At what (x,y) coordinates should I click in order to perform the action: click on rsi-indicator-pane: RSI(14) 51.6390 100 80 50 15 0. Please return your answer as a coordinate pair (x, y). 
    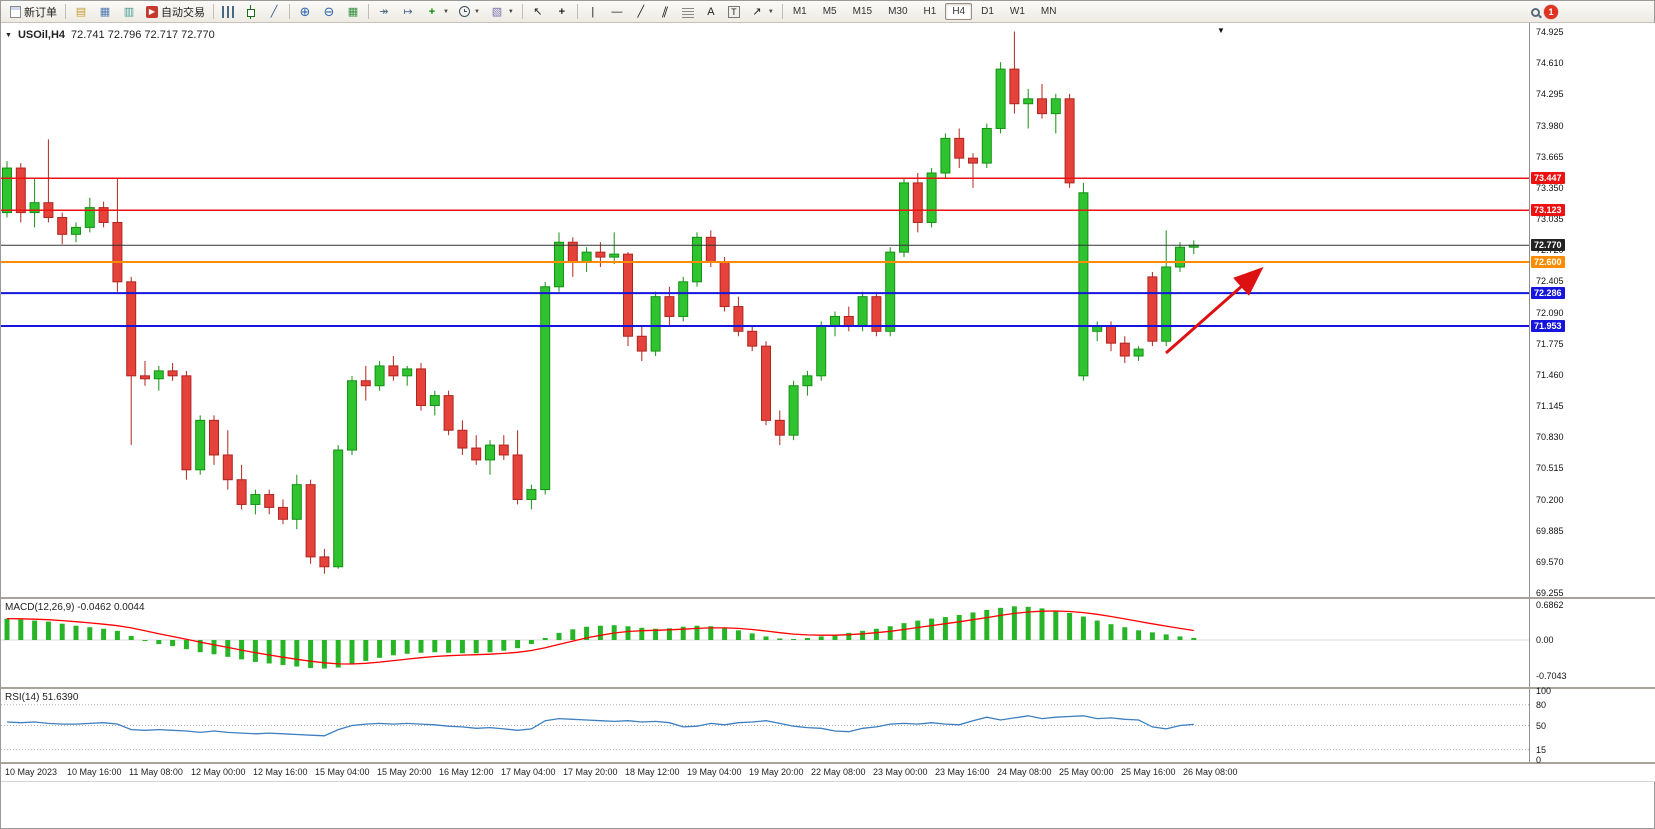
    Looking at the image, I should click on (828, 725).